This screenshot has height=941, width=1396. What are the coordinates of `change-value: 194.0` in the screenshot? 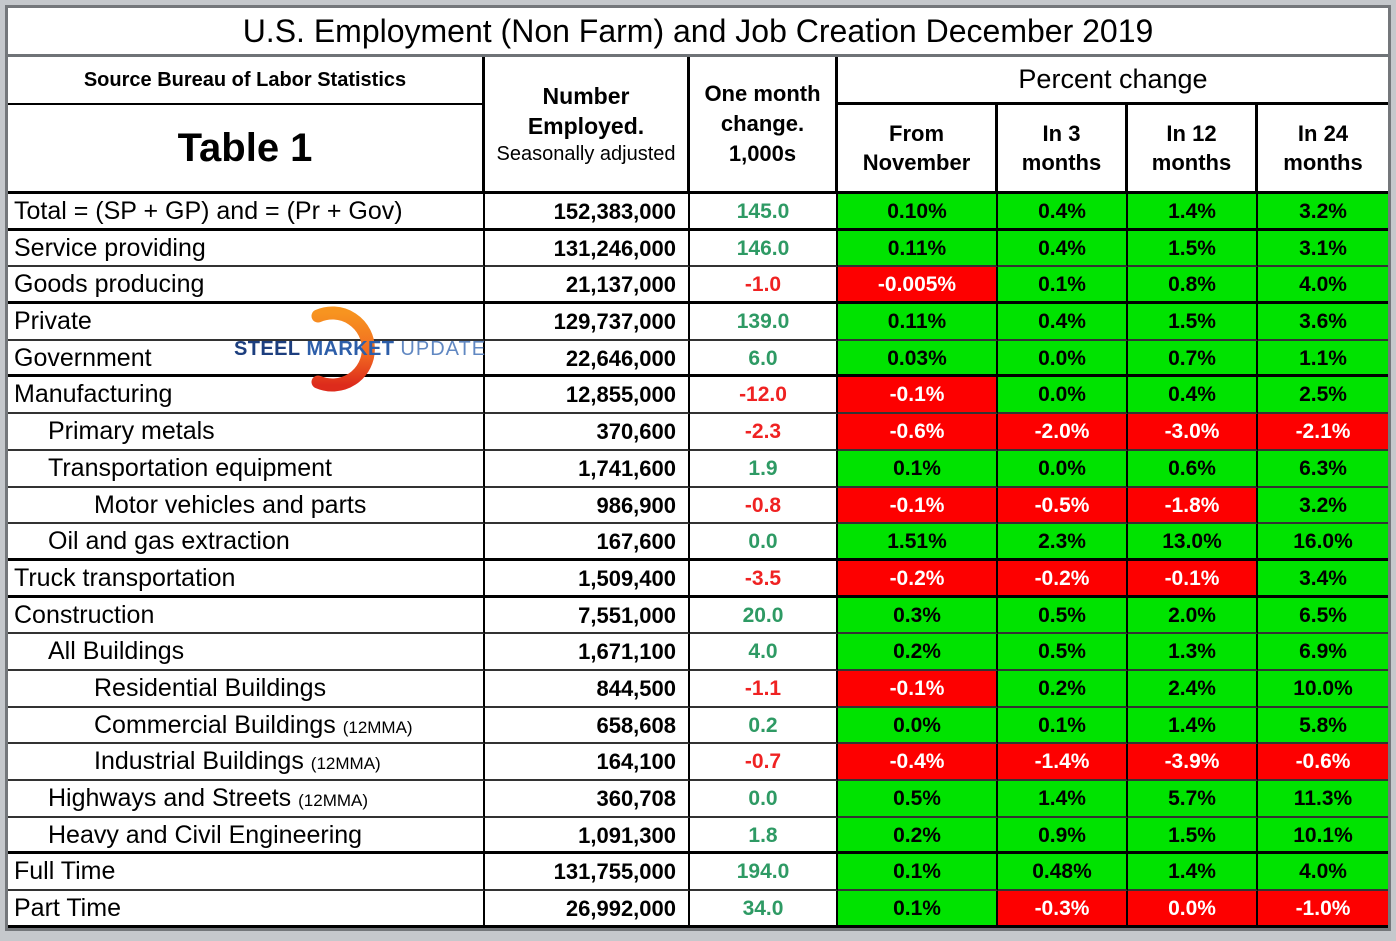 It's located at (764, 873).